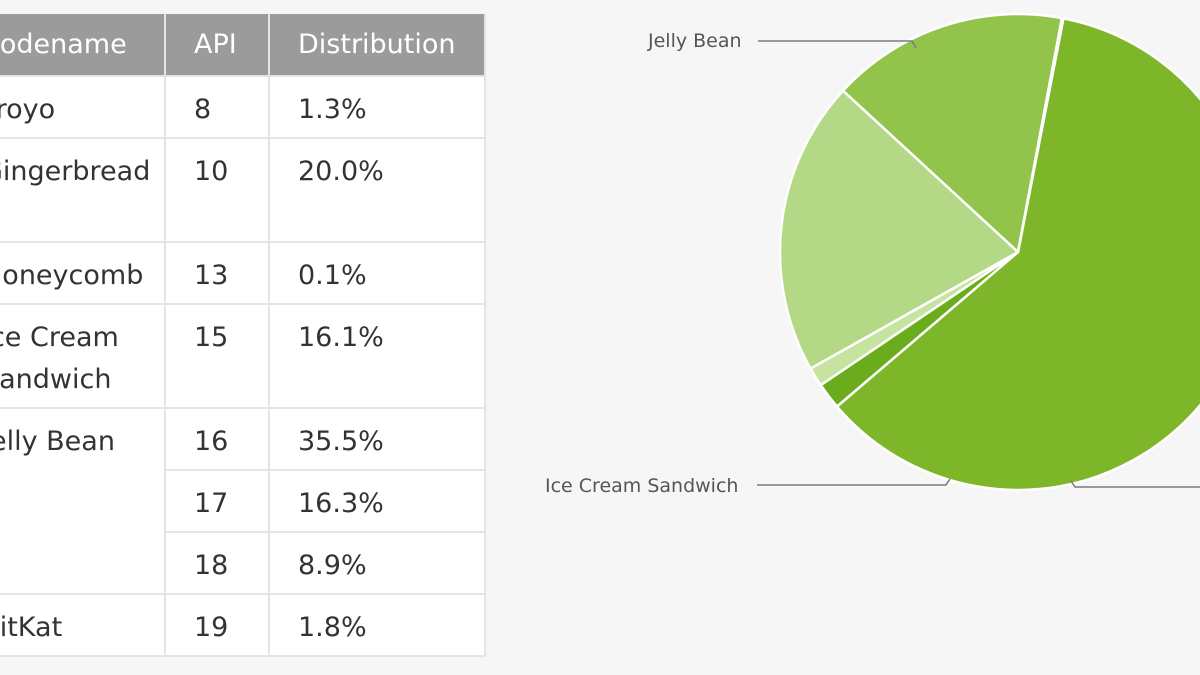 The height and width of the screenshot is (675, 1200). What do you see at coordinates (377, 625) in the screenshot?
I see `distribution-cell: 1.8%` at bounding box center [377, 625].